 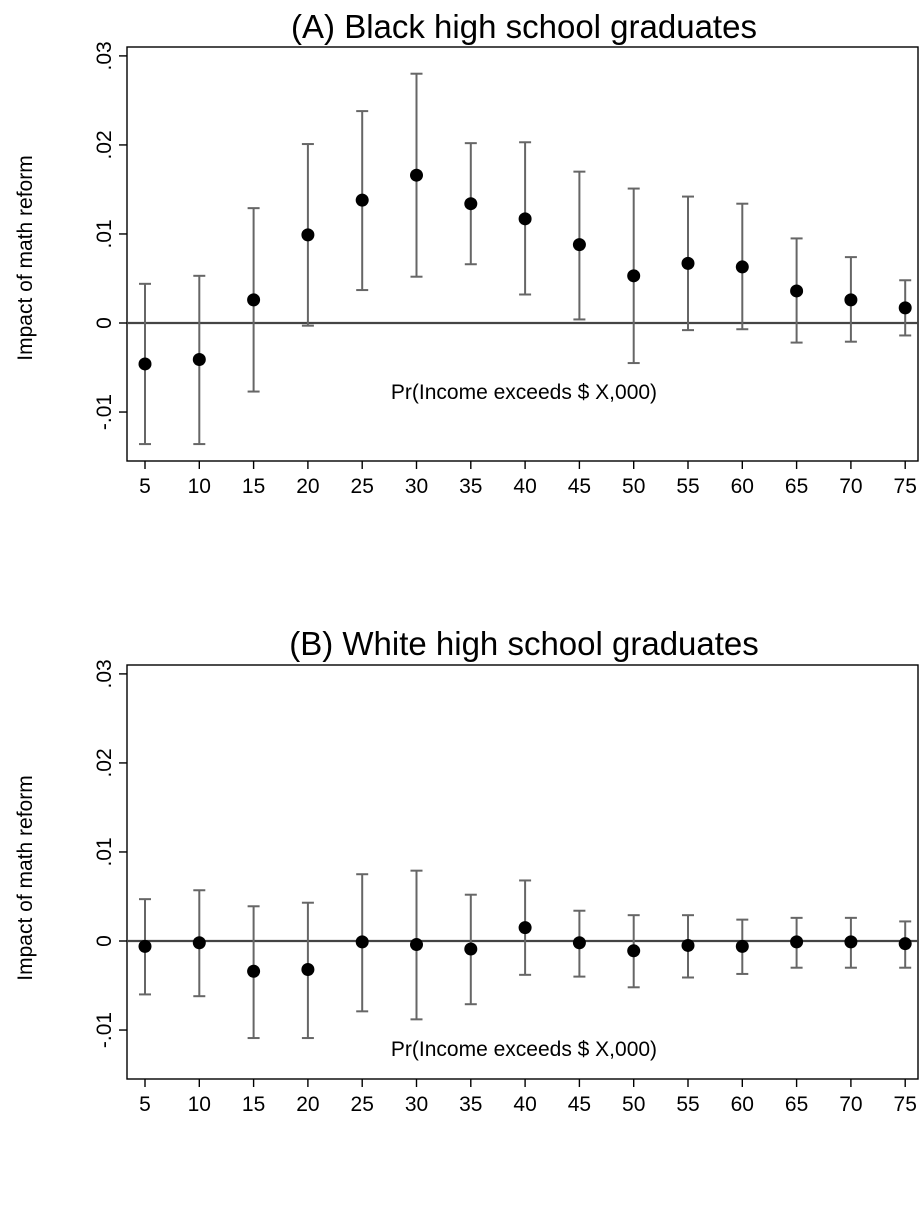 What do you see at coordinates (633, 1104) in the screenshot?
I see `panel-b-x-tick-label: 50` at bounding box center [633, 1104].